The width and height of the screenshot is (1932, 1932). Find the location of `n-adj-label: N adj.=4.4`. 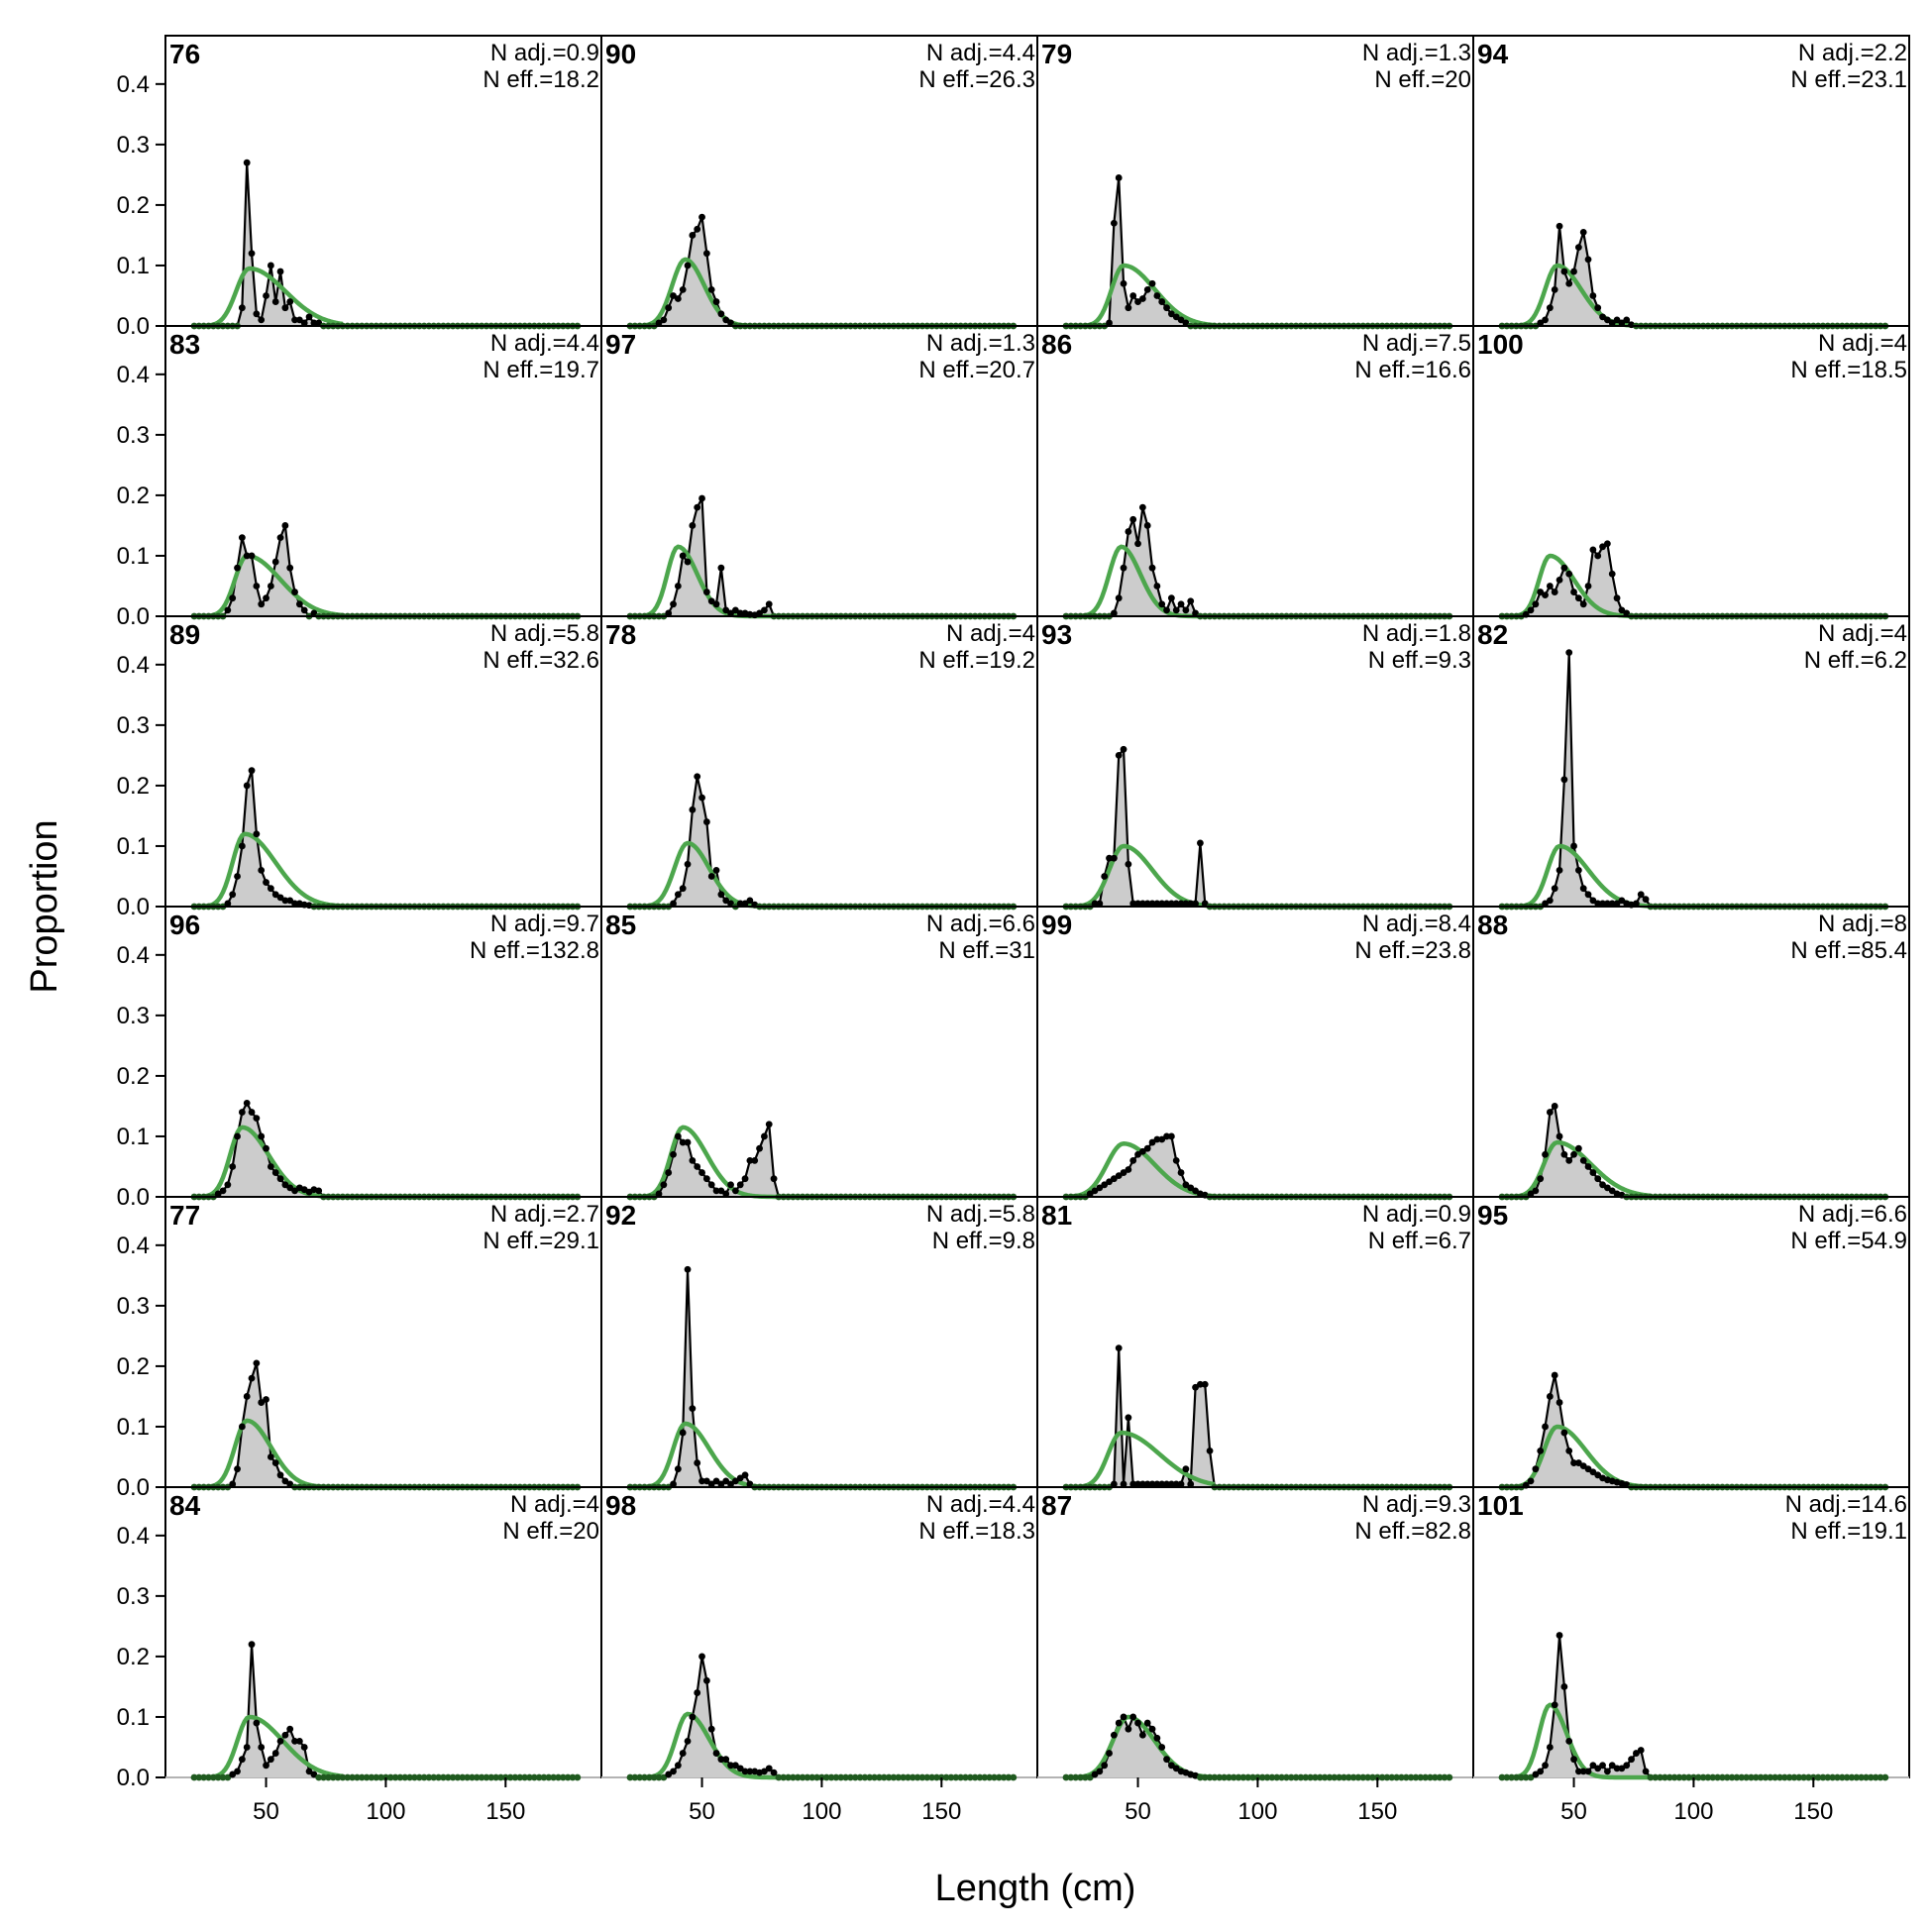

n-adj-label: N adj.=4.4 is located at coordinates (544, 344).